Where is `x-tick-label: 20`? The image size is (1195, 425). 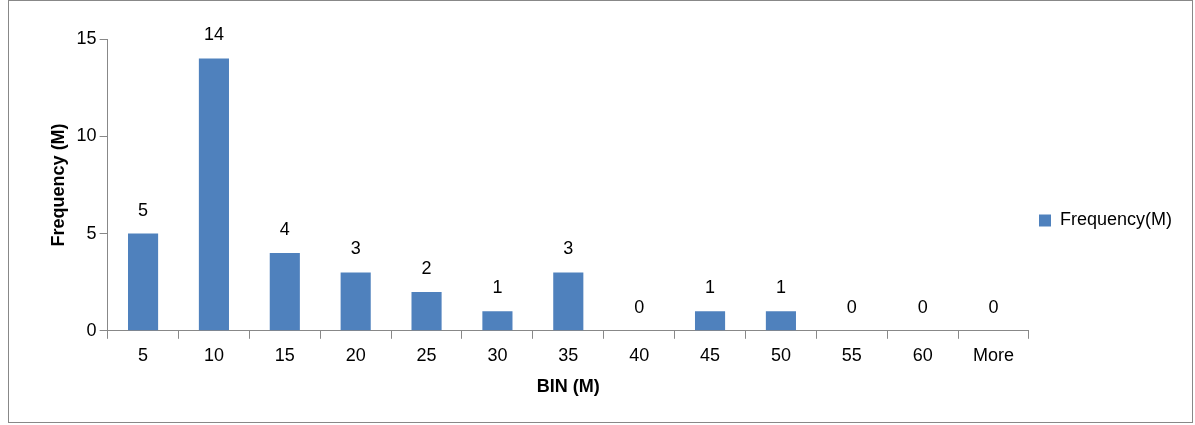
x-tick-label: 20 is located at coordinates (355, 354).